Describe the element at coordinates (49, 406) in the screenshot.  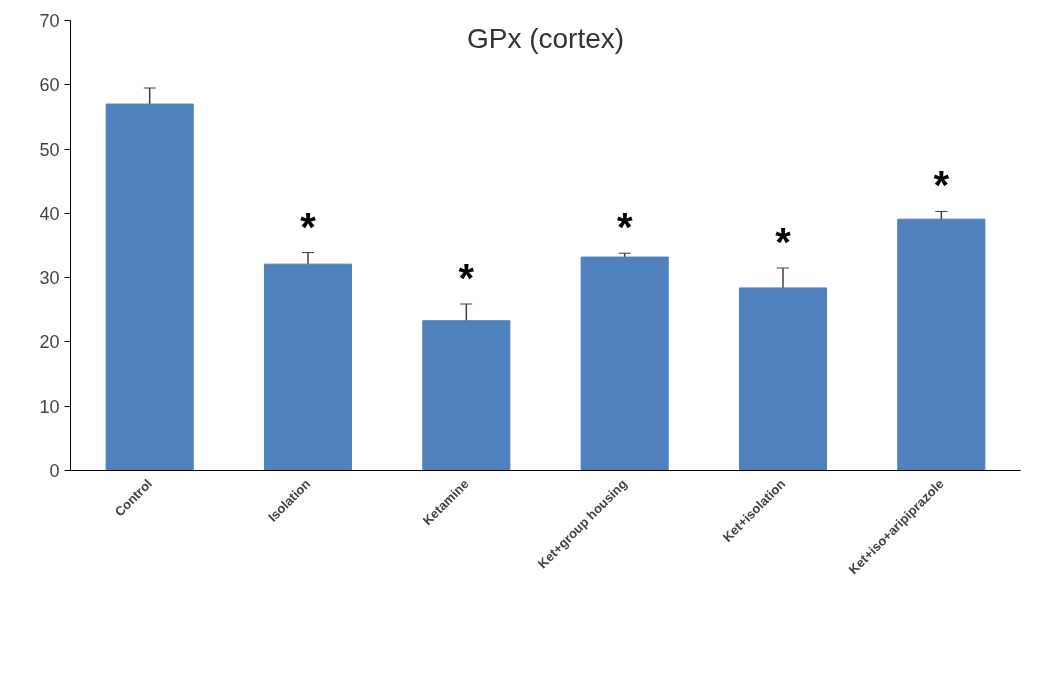
I see `y-tick-label: 10` at that location.